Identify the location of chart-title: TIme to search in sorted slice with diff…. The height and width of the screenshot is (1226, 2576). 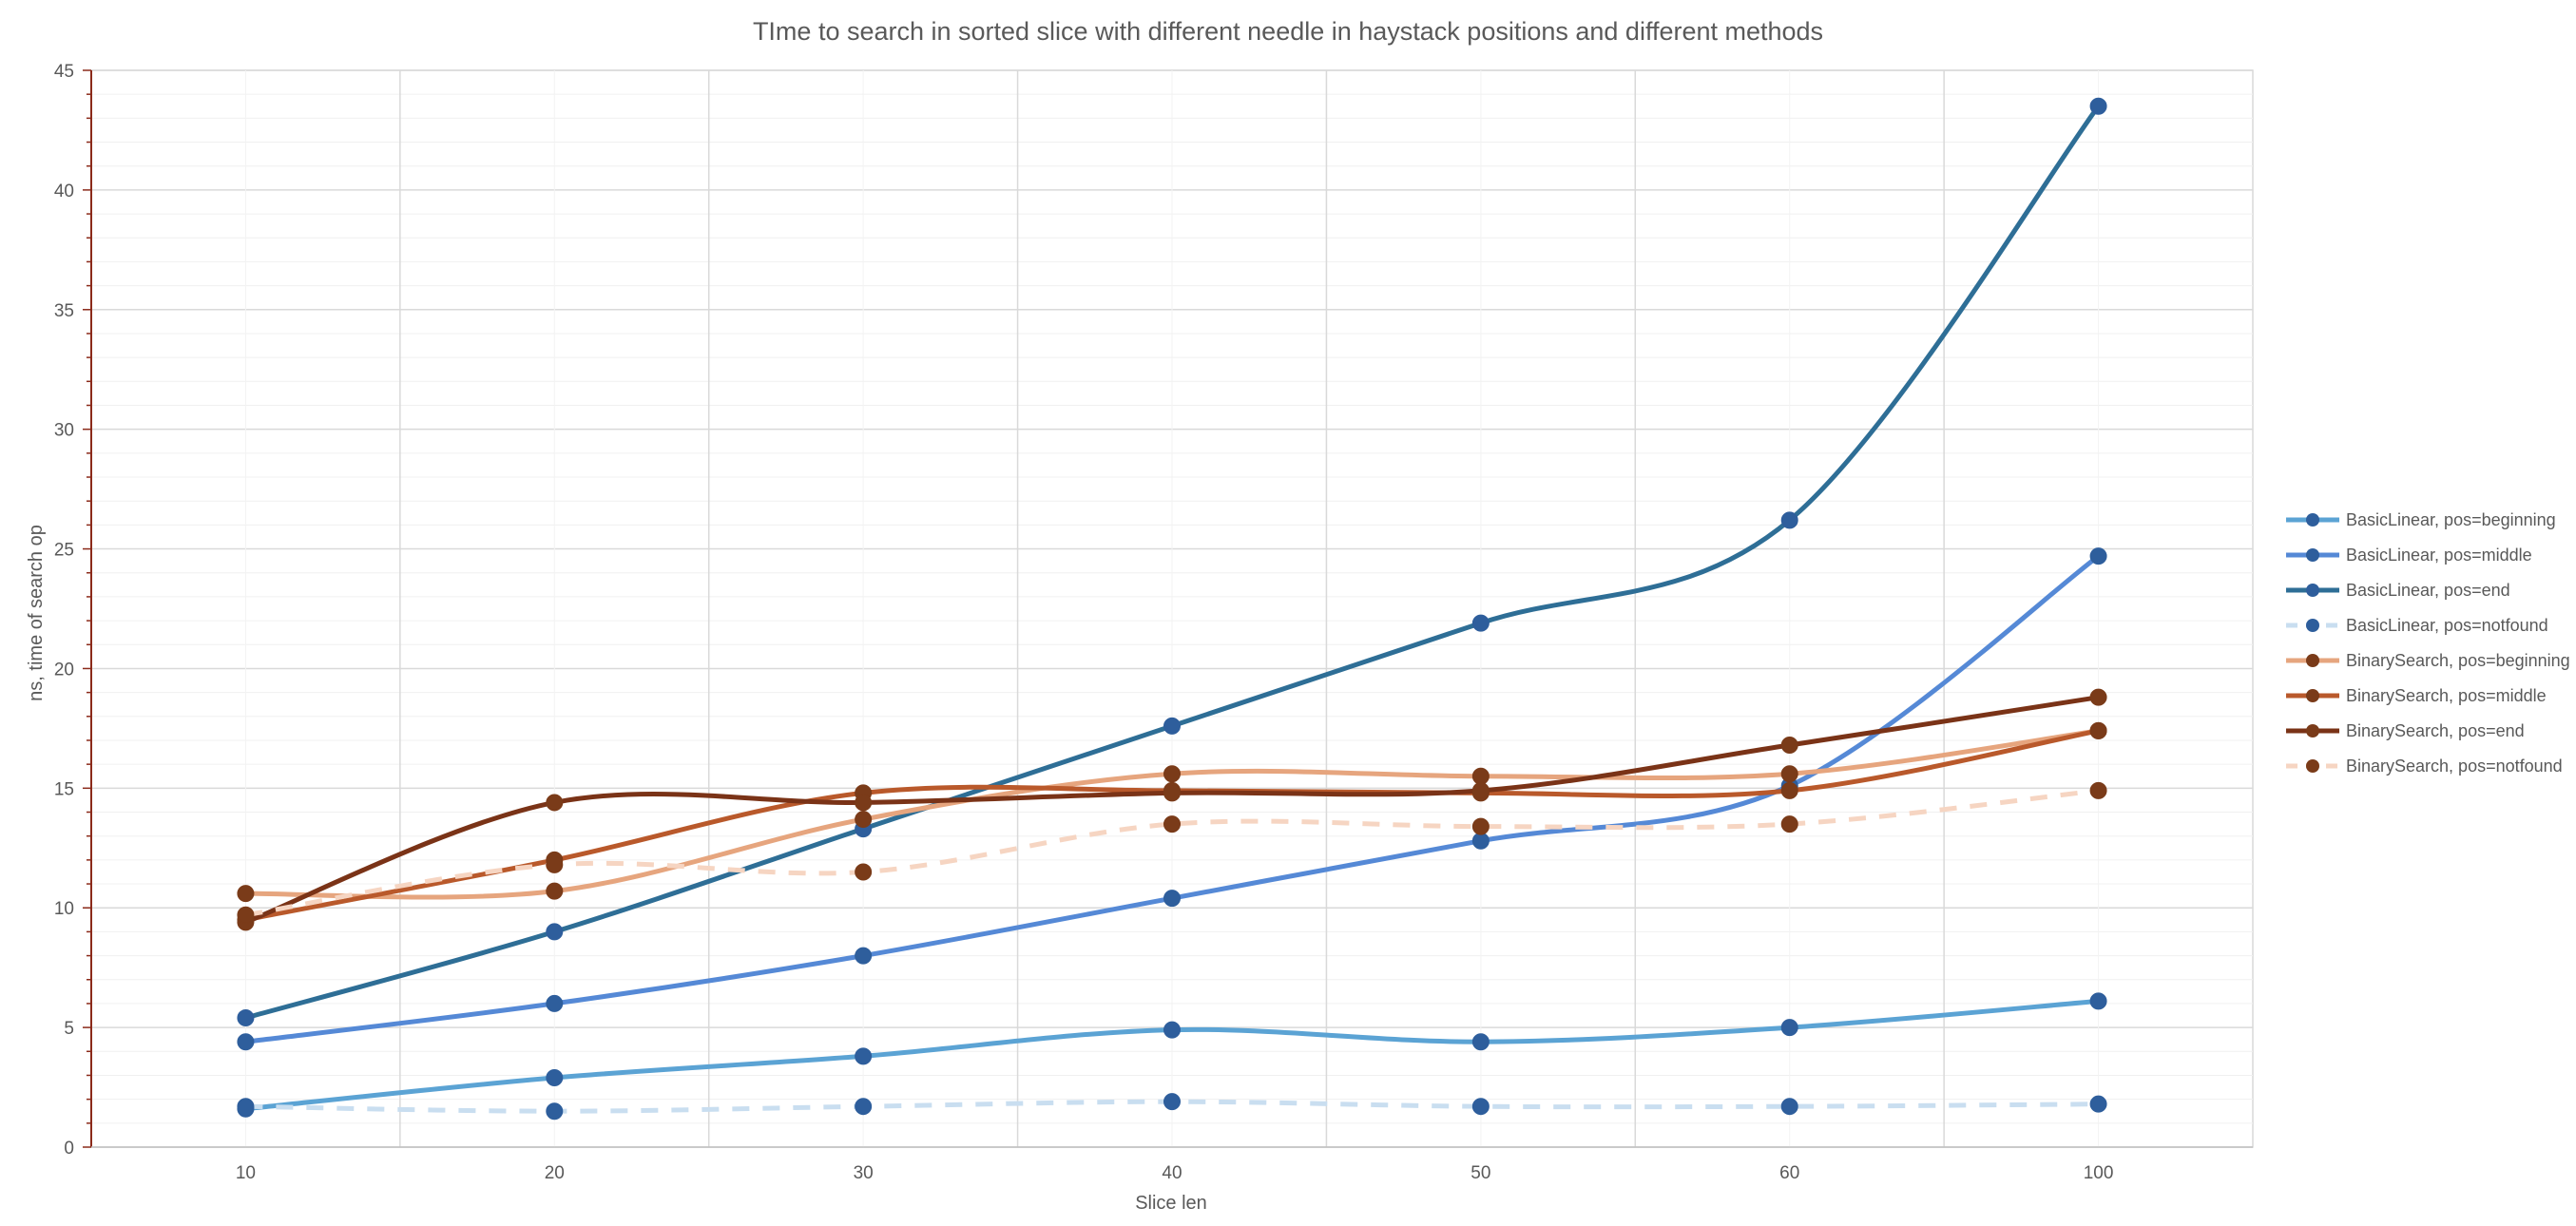
(1288, 31).